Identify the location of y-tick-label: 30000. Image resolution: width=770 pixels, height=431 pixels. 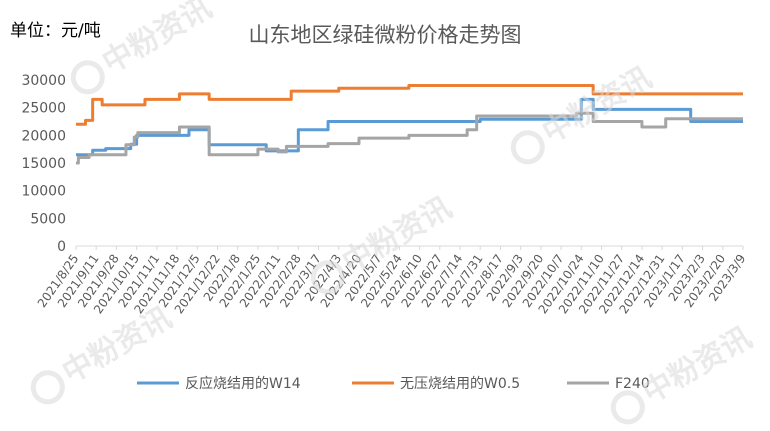
(43, 81).